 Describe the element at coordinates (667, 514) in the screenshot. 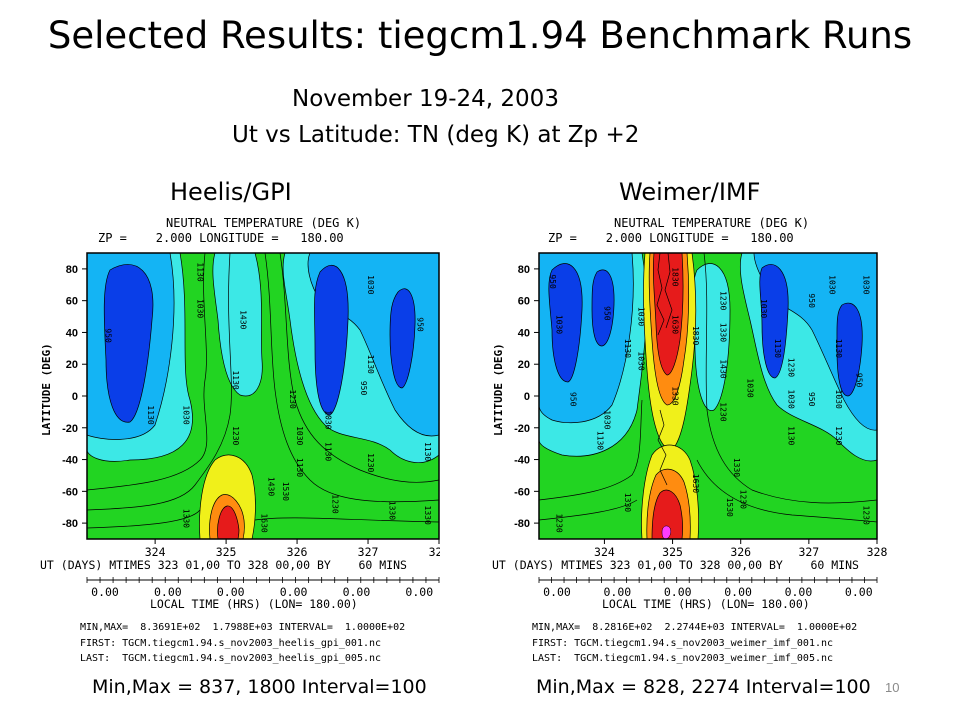

I see `red-region-south` at that location.